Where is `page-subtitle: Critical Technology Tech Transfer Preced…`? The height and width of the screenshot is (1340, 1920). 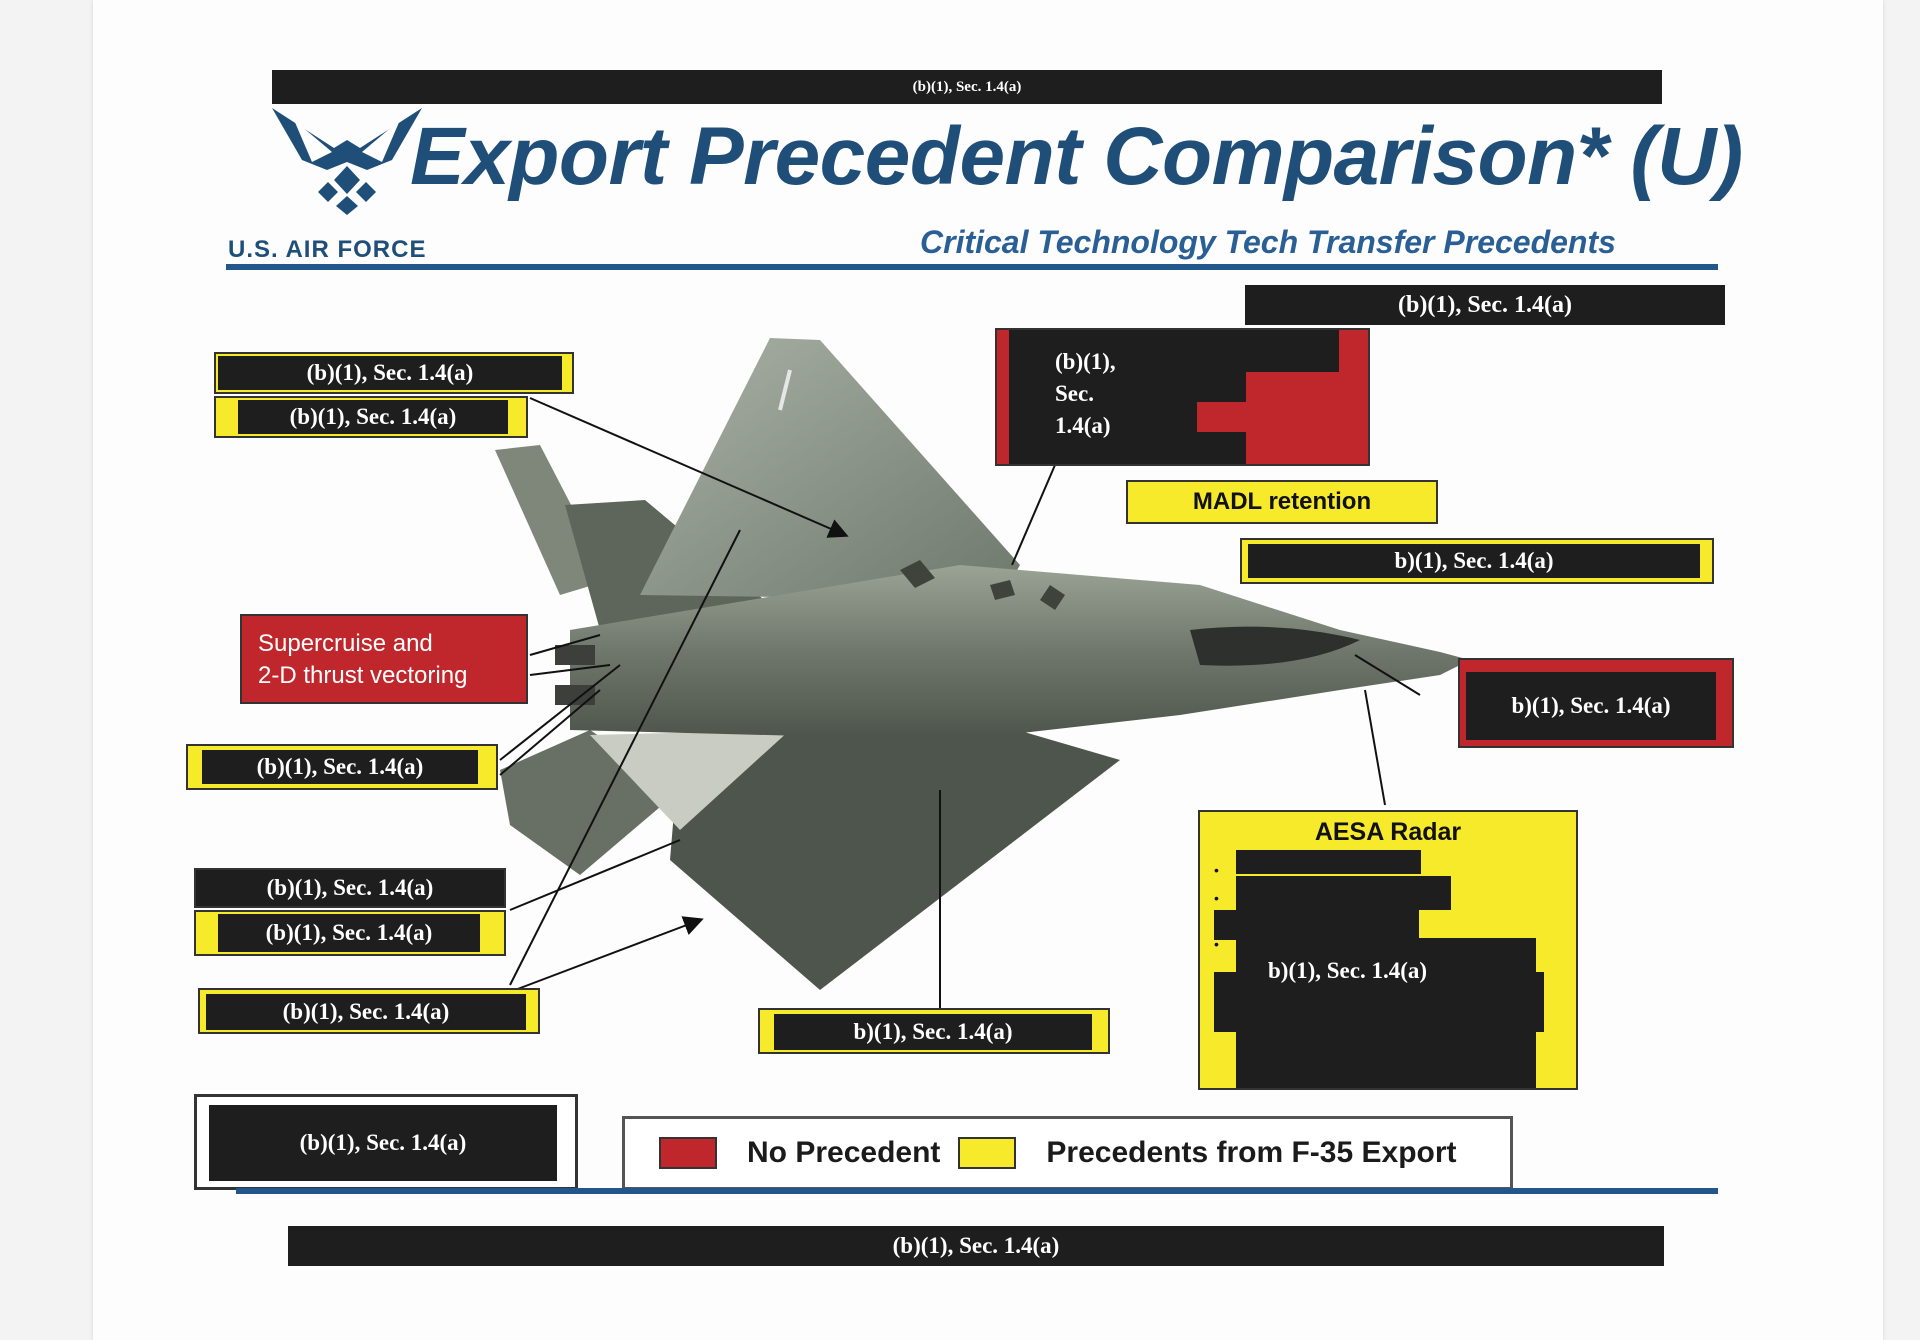 page-subtitle: Critical Technology Tech Transfer Preced… is located at coordinates (1268, 242).